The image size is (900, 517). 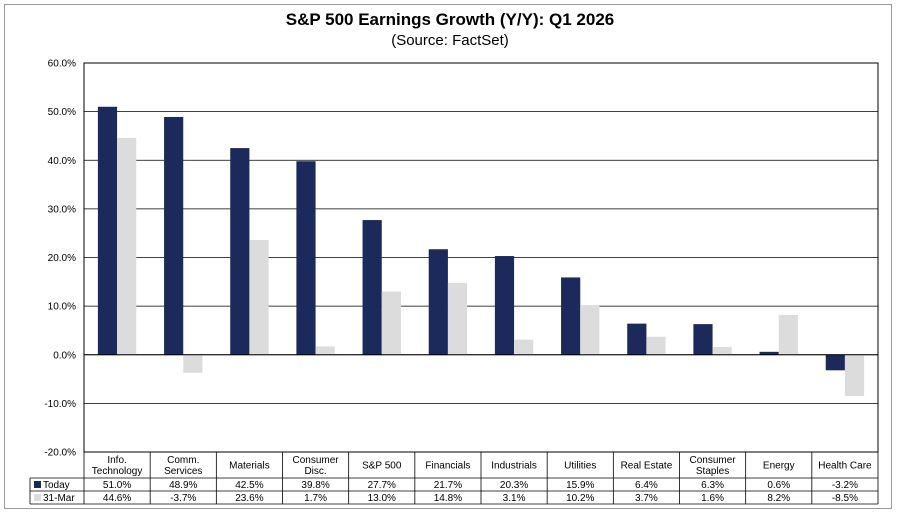 I want to click on category-label: Health Care, so click(x=845, y=466).